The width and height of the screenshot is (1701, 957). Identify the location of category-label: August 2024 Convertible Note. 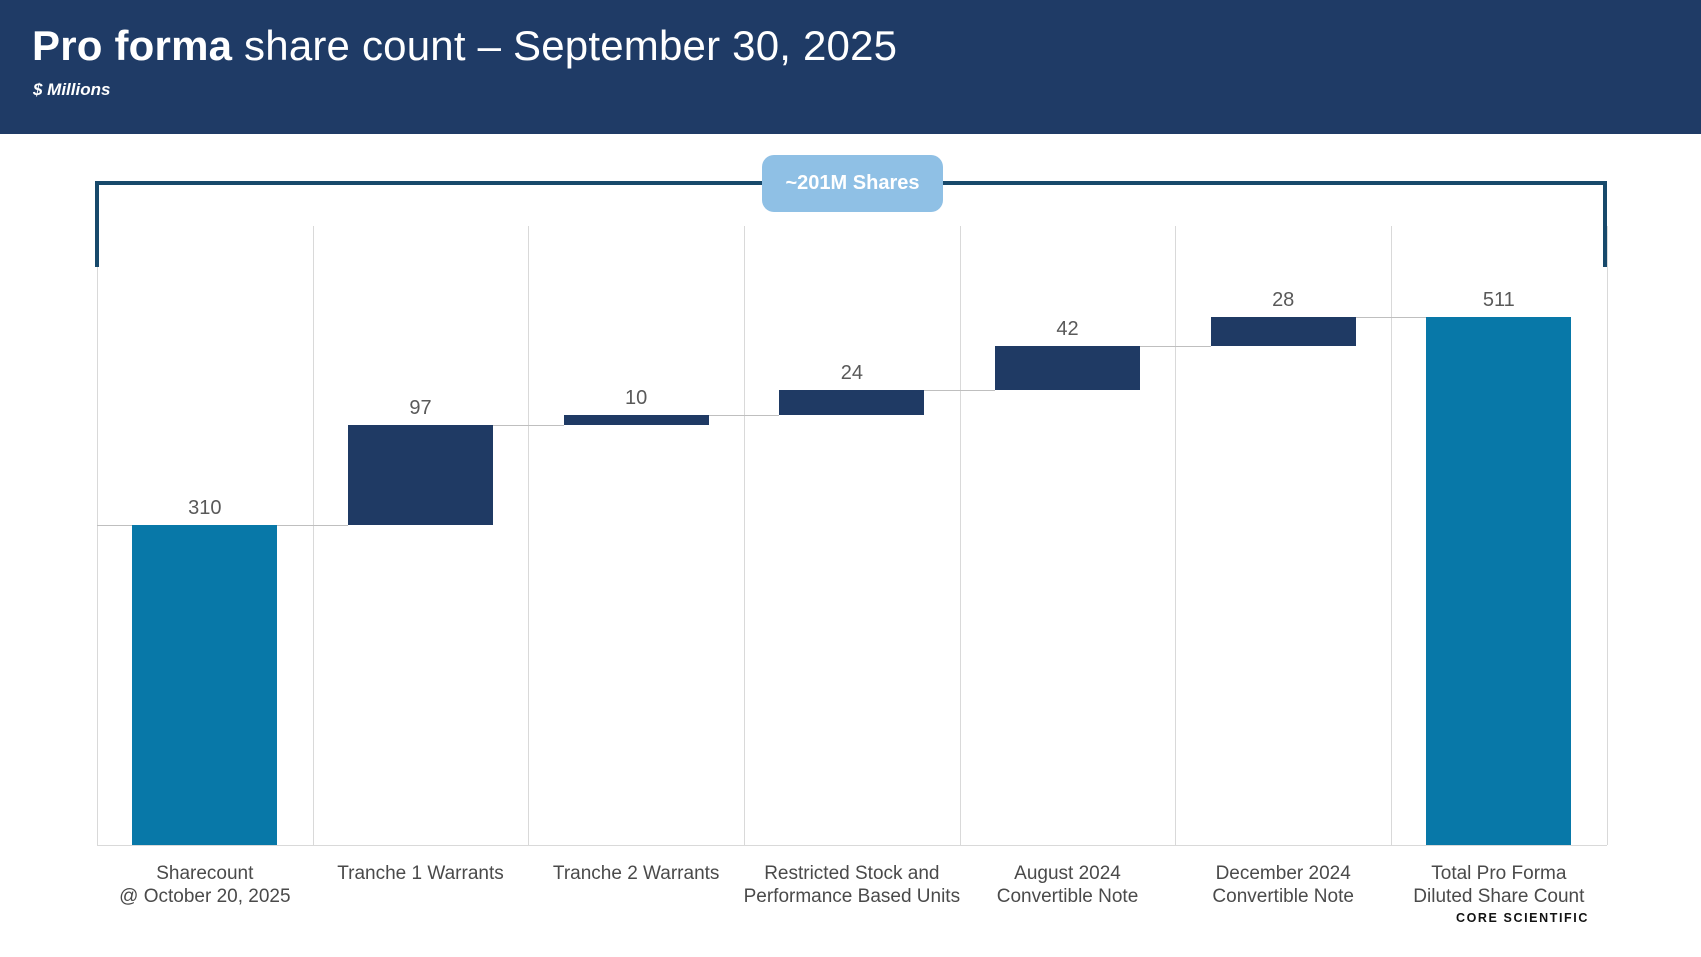
(1068, 885).